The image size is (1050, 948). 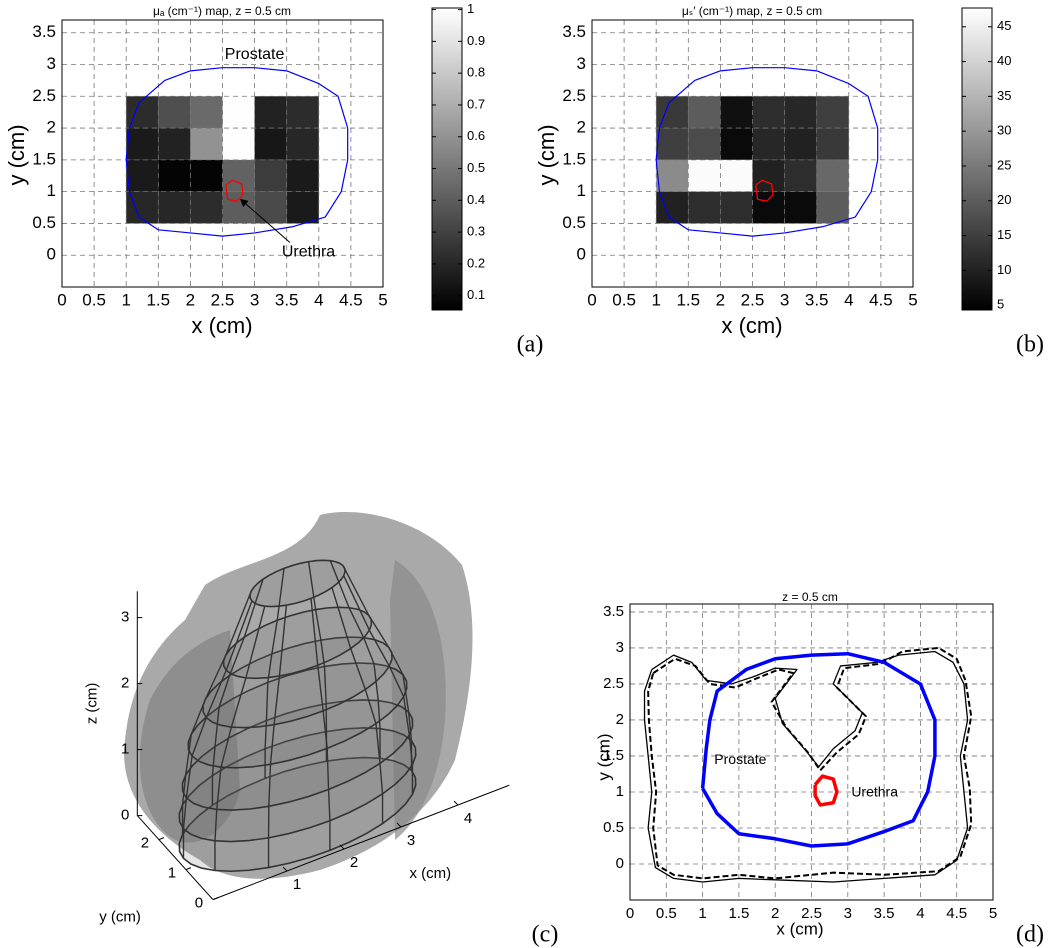 I want to click on colorbar-tick-label: 1, so click(x=470, y=8).